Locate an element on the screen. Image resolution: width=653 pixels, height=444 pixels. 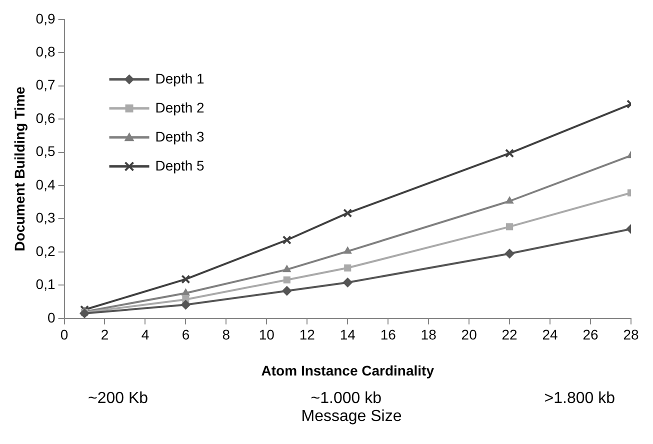
legend-label: Depth 3 is located at coordinates (180, 136).